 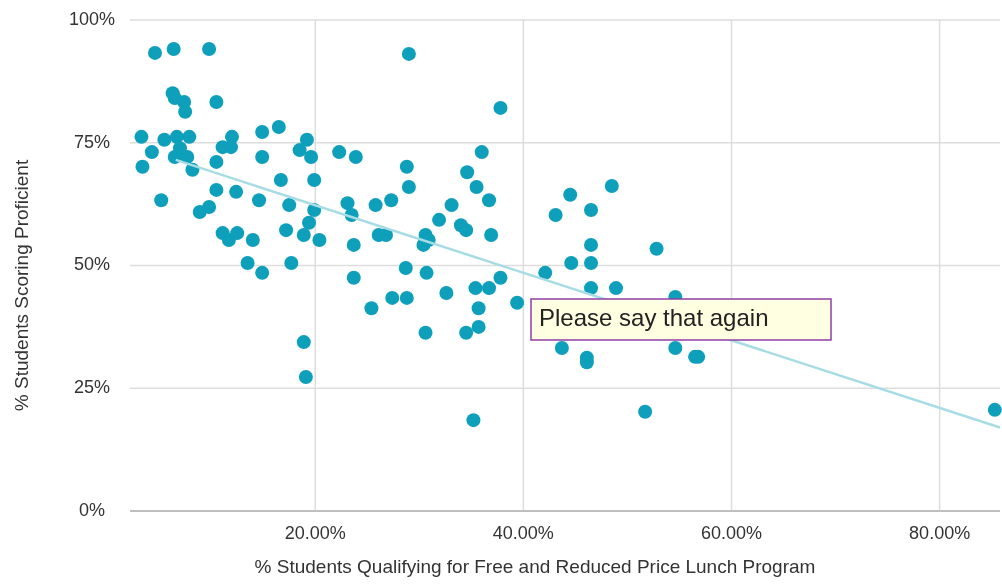 I want to click on x-tick-label: 40.00%, so click(x=523, y=533).